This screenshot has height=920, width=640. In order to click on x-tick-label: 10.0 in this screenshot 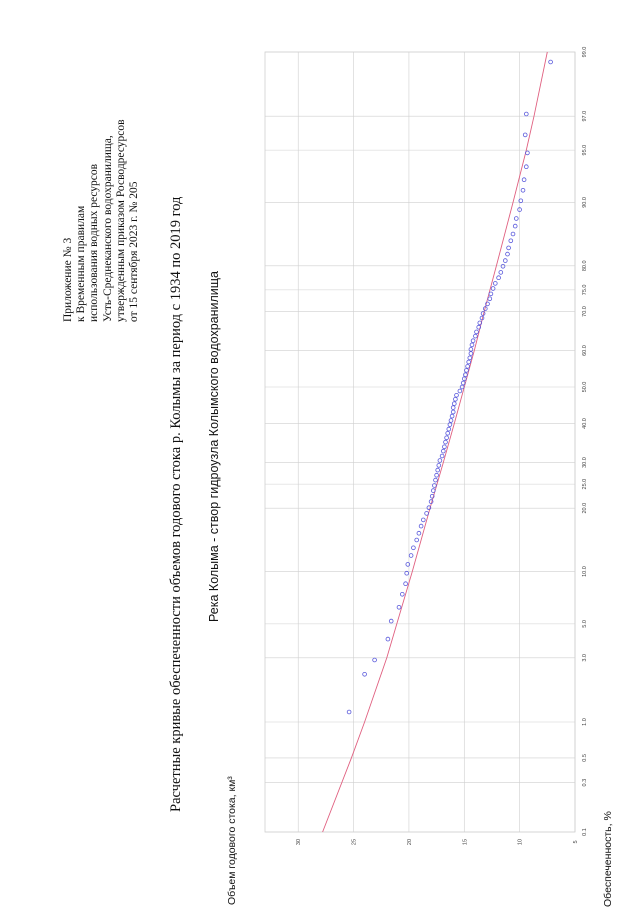, I will do `click(585, 571)`.